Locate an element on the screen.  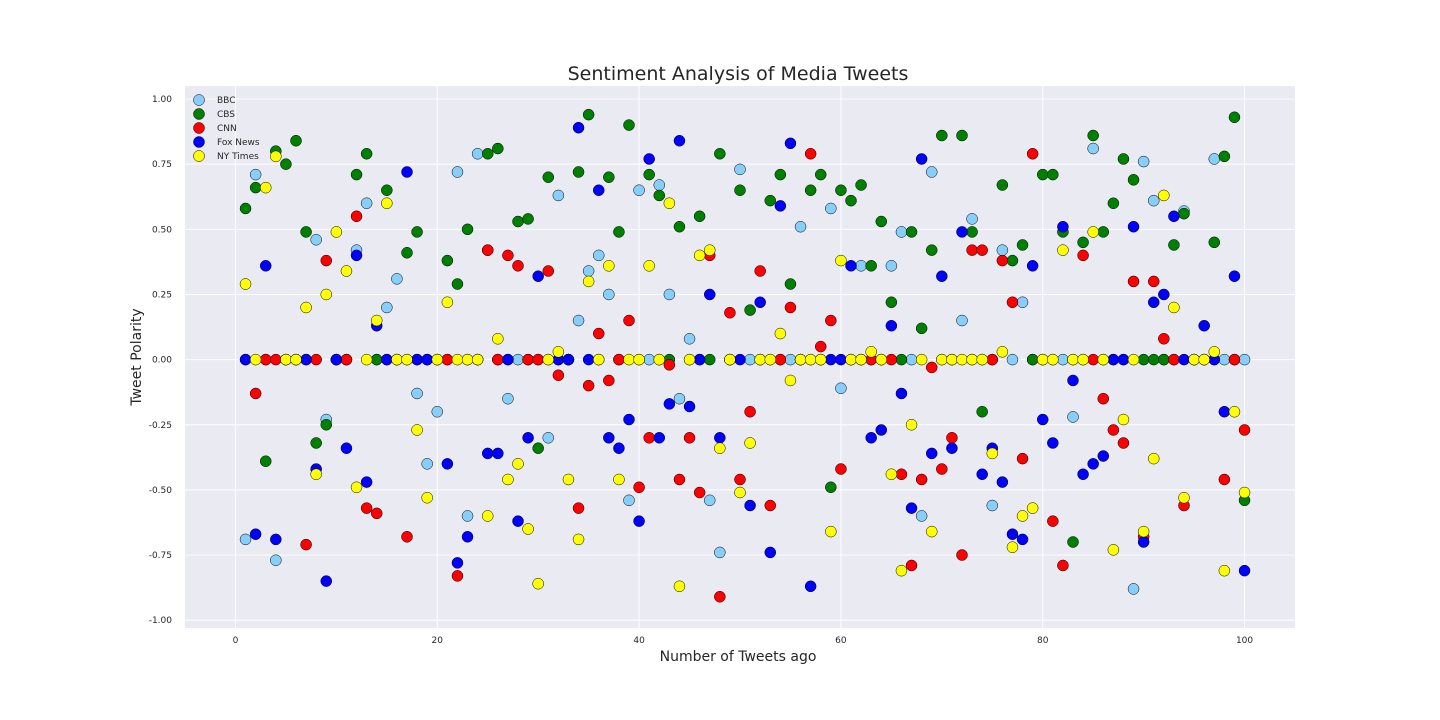
y-tick-label: -0.25 is located at coordinates (160, 426).